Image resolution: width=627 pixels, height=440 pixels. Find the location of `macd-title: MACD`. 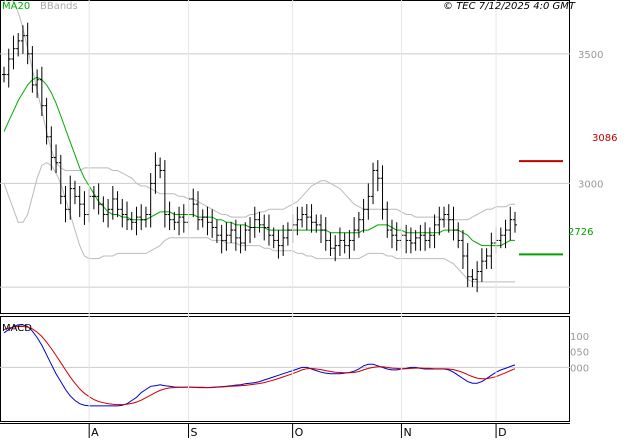

macd-title: MACD is located at coordinates (17, 328).